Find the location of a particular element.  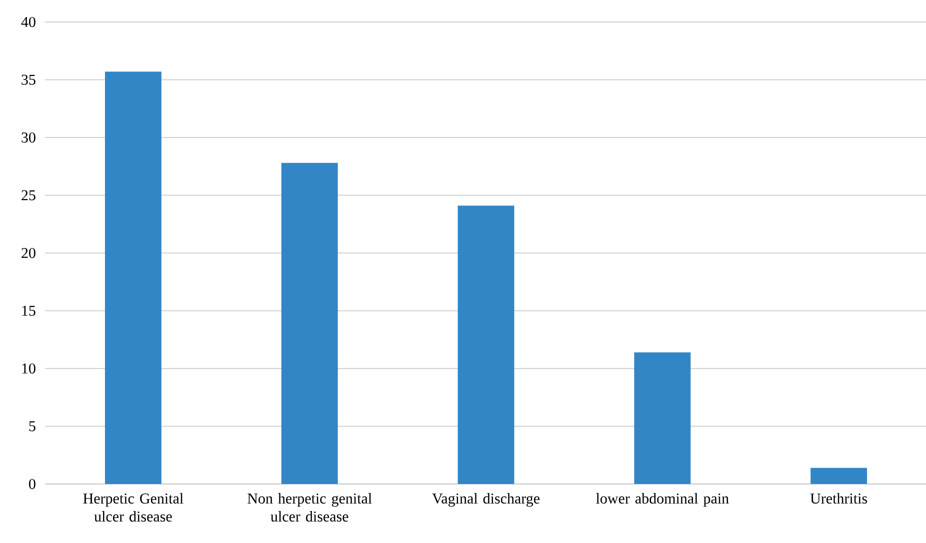

x-tick-label: Vaginal discharge is located at coordinates (486, 500).